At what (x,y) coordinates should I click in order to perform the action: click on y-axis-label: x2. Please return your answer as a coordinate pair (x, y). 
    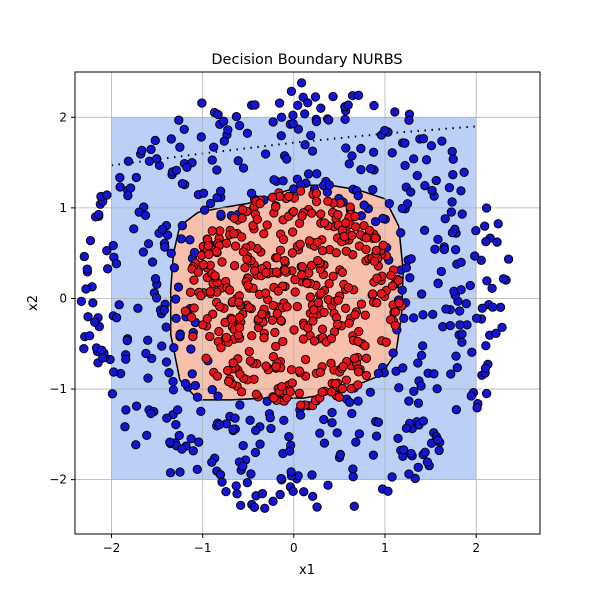
    Looking at the image, I should click on (33, 303).